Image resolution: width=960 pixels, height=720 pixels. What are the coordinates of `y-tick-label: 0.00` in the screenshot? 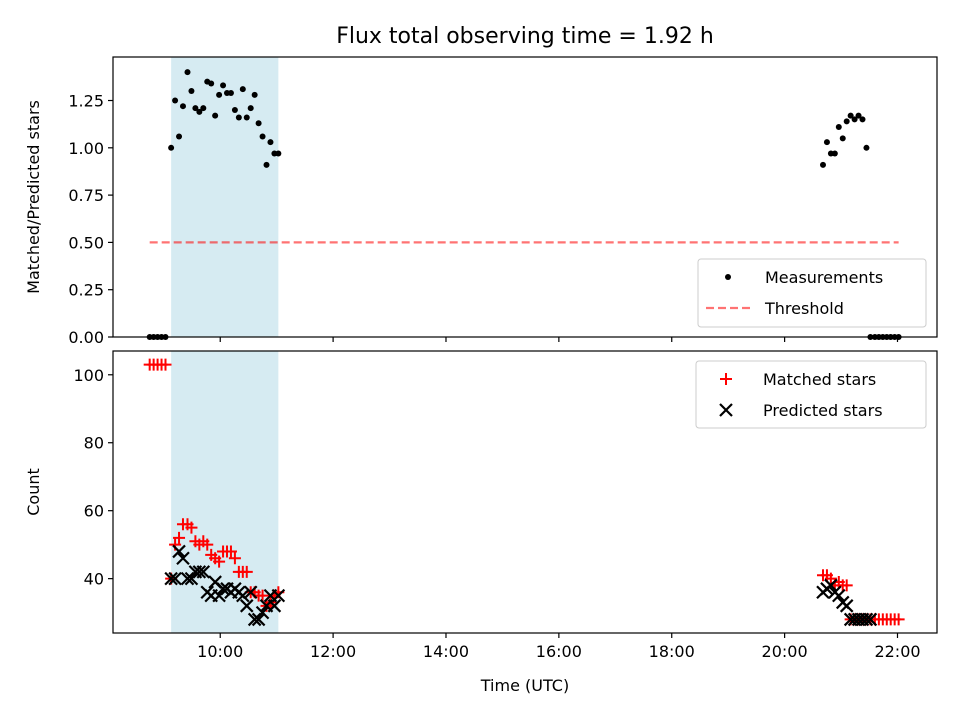 It's located at (86, 337).